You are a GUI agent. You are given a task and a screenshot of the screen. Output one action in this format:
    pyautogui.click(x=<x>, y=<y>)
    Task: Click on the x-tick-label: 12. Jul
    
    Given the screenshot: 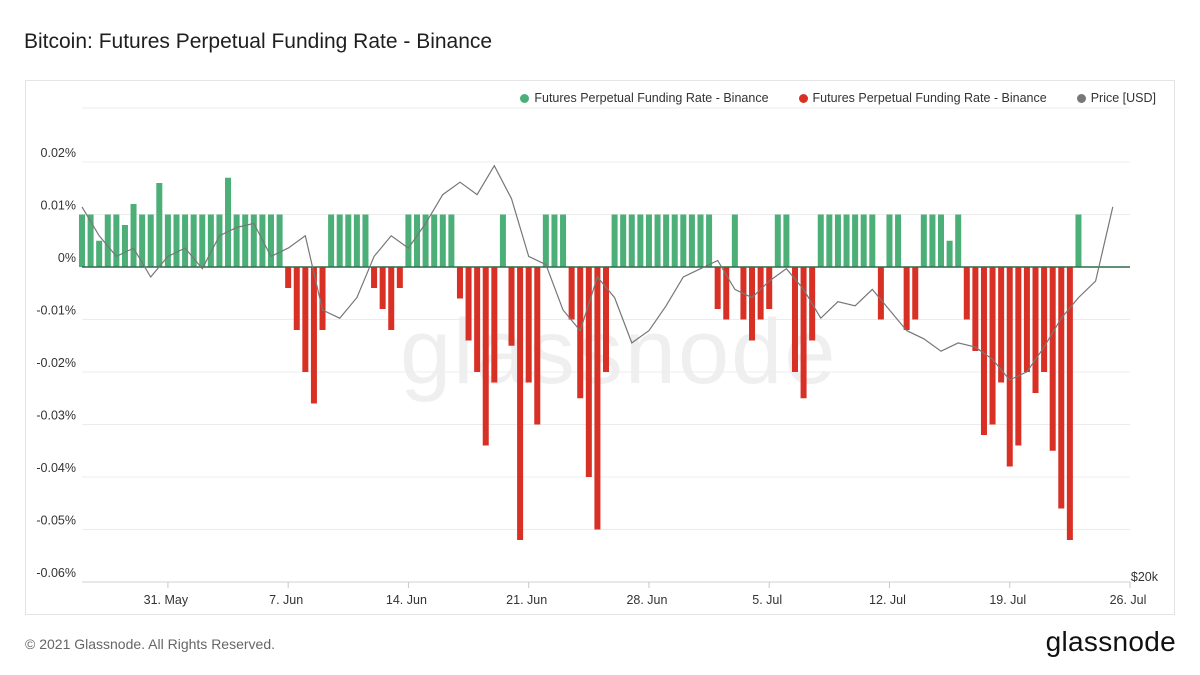 What is the action you would take?
    pyautogui.click(x=887, y=600)
    